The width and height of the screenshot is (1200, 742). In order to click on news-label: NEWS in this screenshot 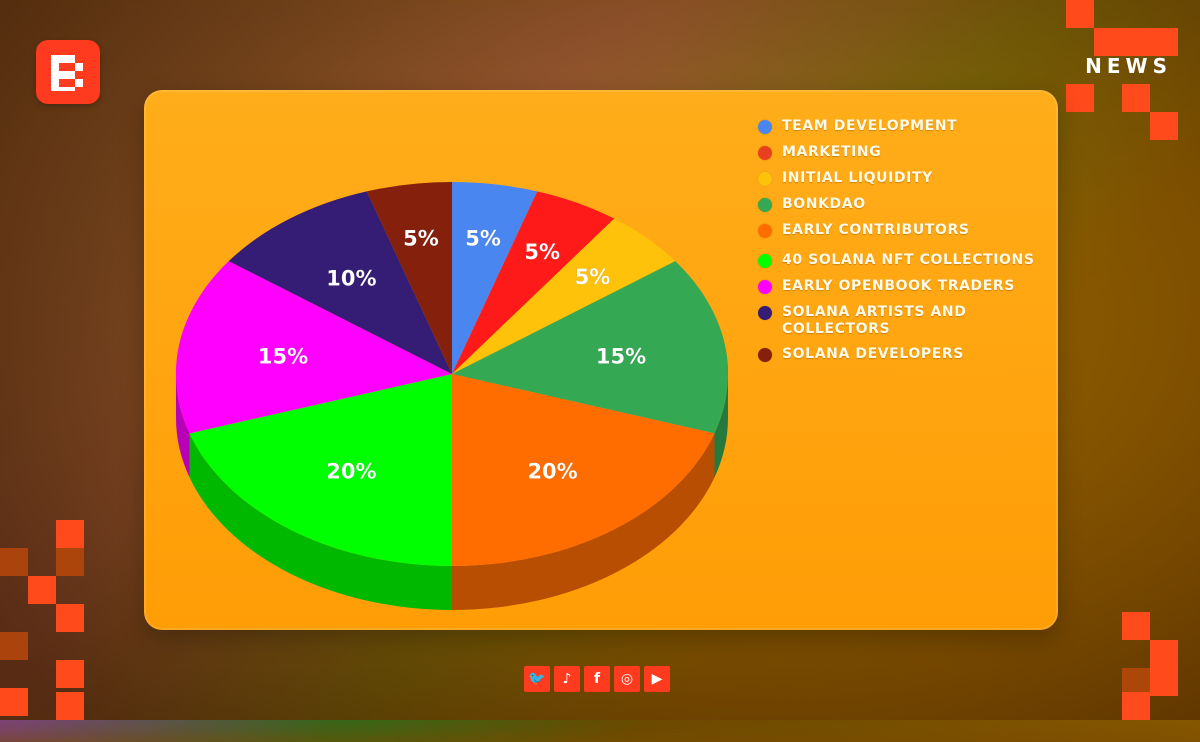, I will do `click(1128, 66)`.